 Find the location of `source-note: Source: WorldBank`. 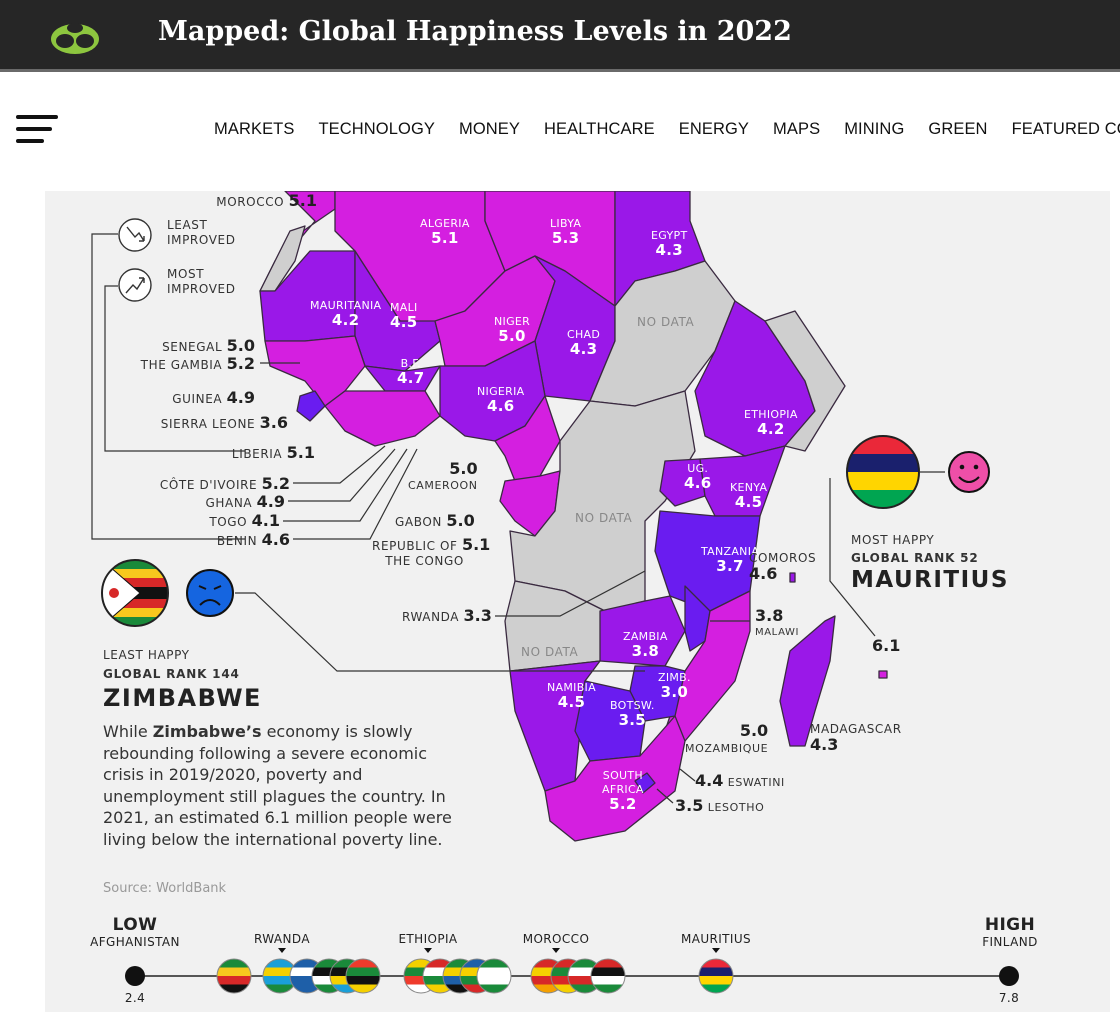

source-note: Source: WorldBank is located at coordinates (165, 888).